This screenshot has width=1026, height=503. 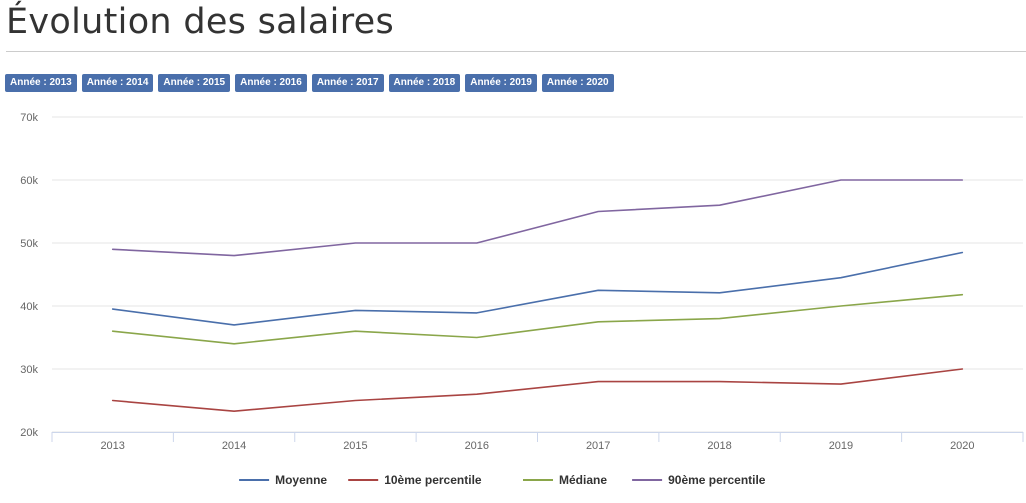 What do you see at coordinates (516, 51) in the screenshot?
I see `title-divider` at bounding box center [516, 51].